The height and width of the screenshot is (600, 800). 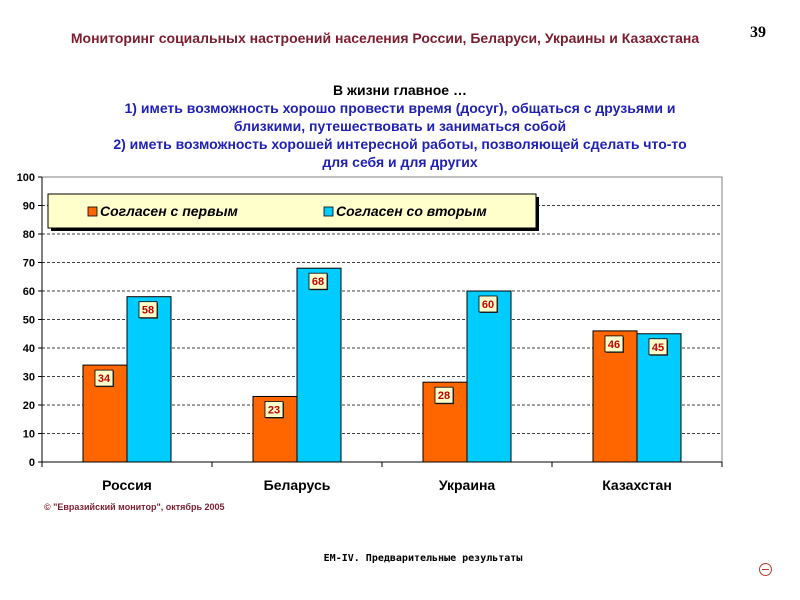 What do you see at coordinates (169, 211) in the screenshot?
I see `legend-label-1: Согласен с первым` at bounding box center [169, 211].